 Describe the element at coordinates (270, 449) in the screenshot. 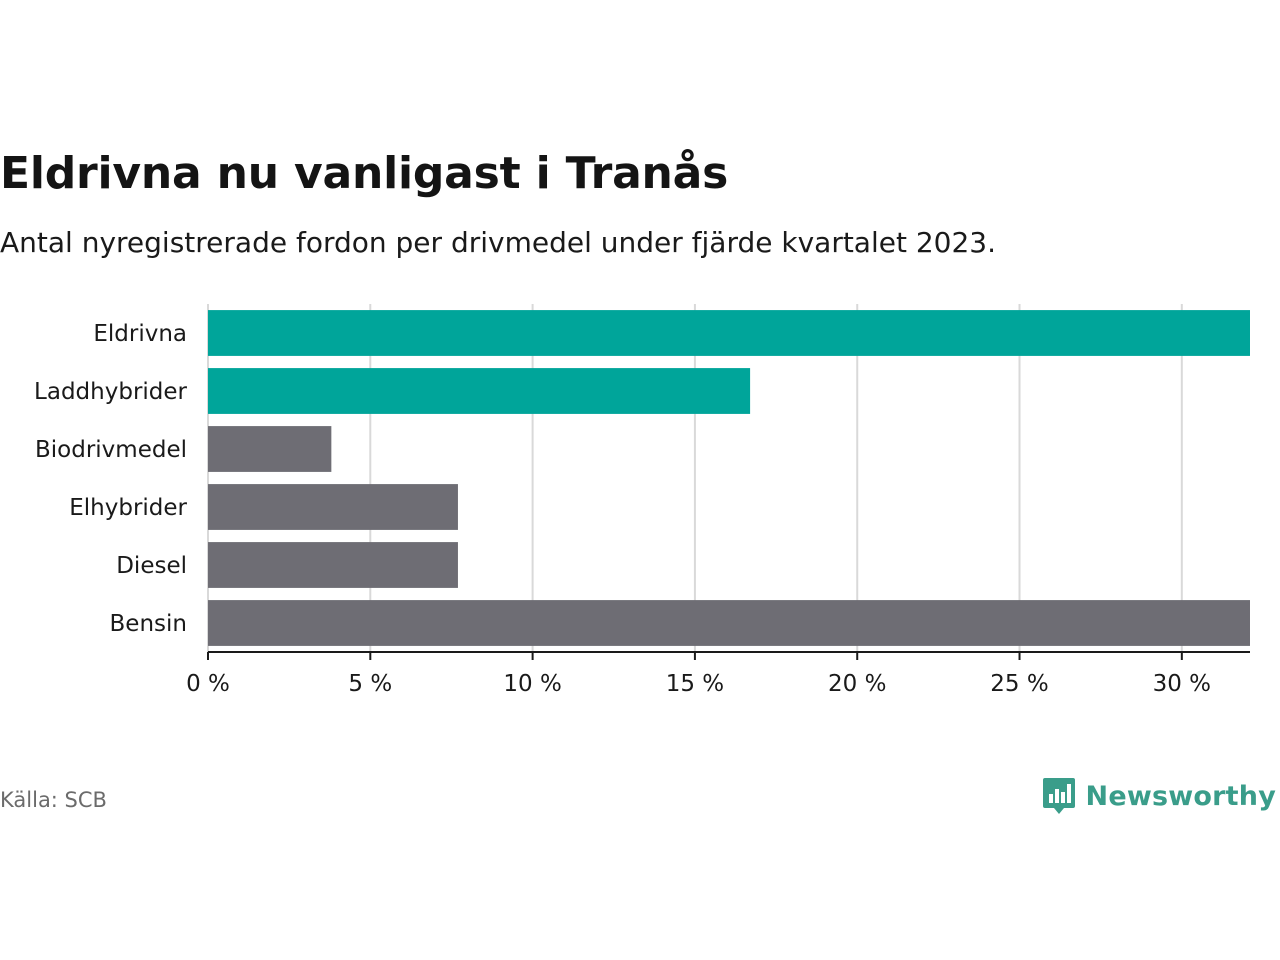

I see `bar-biodrivmedel` at that location.